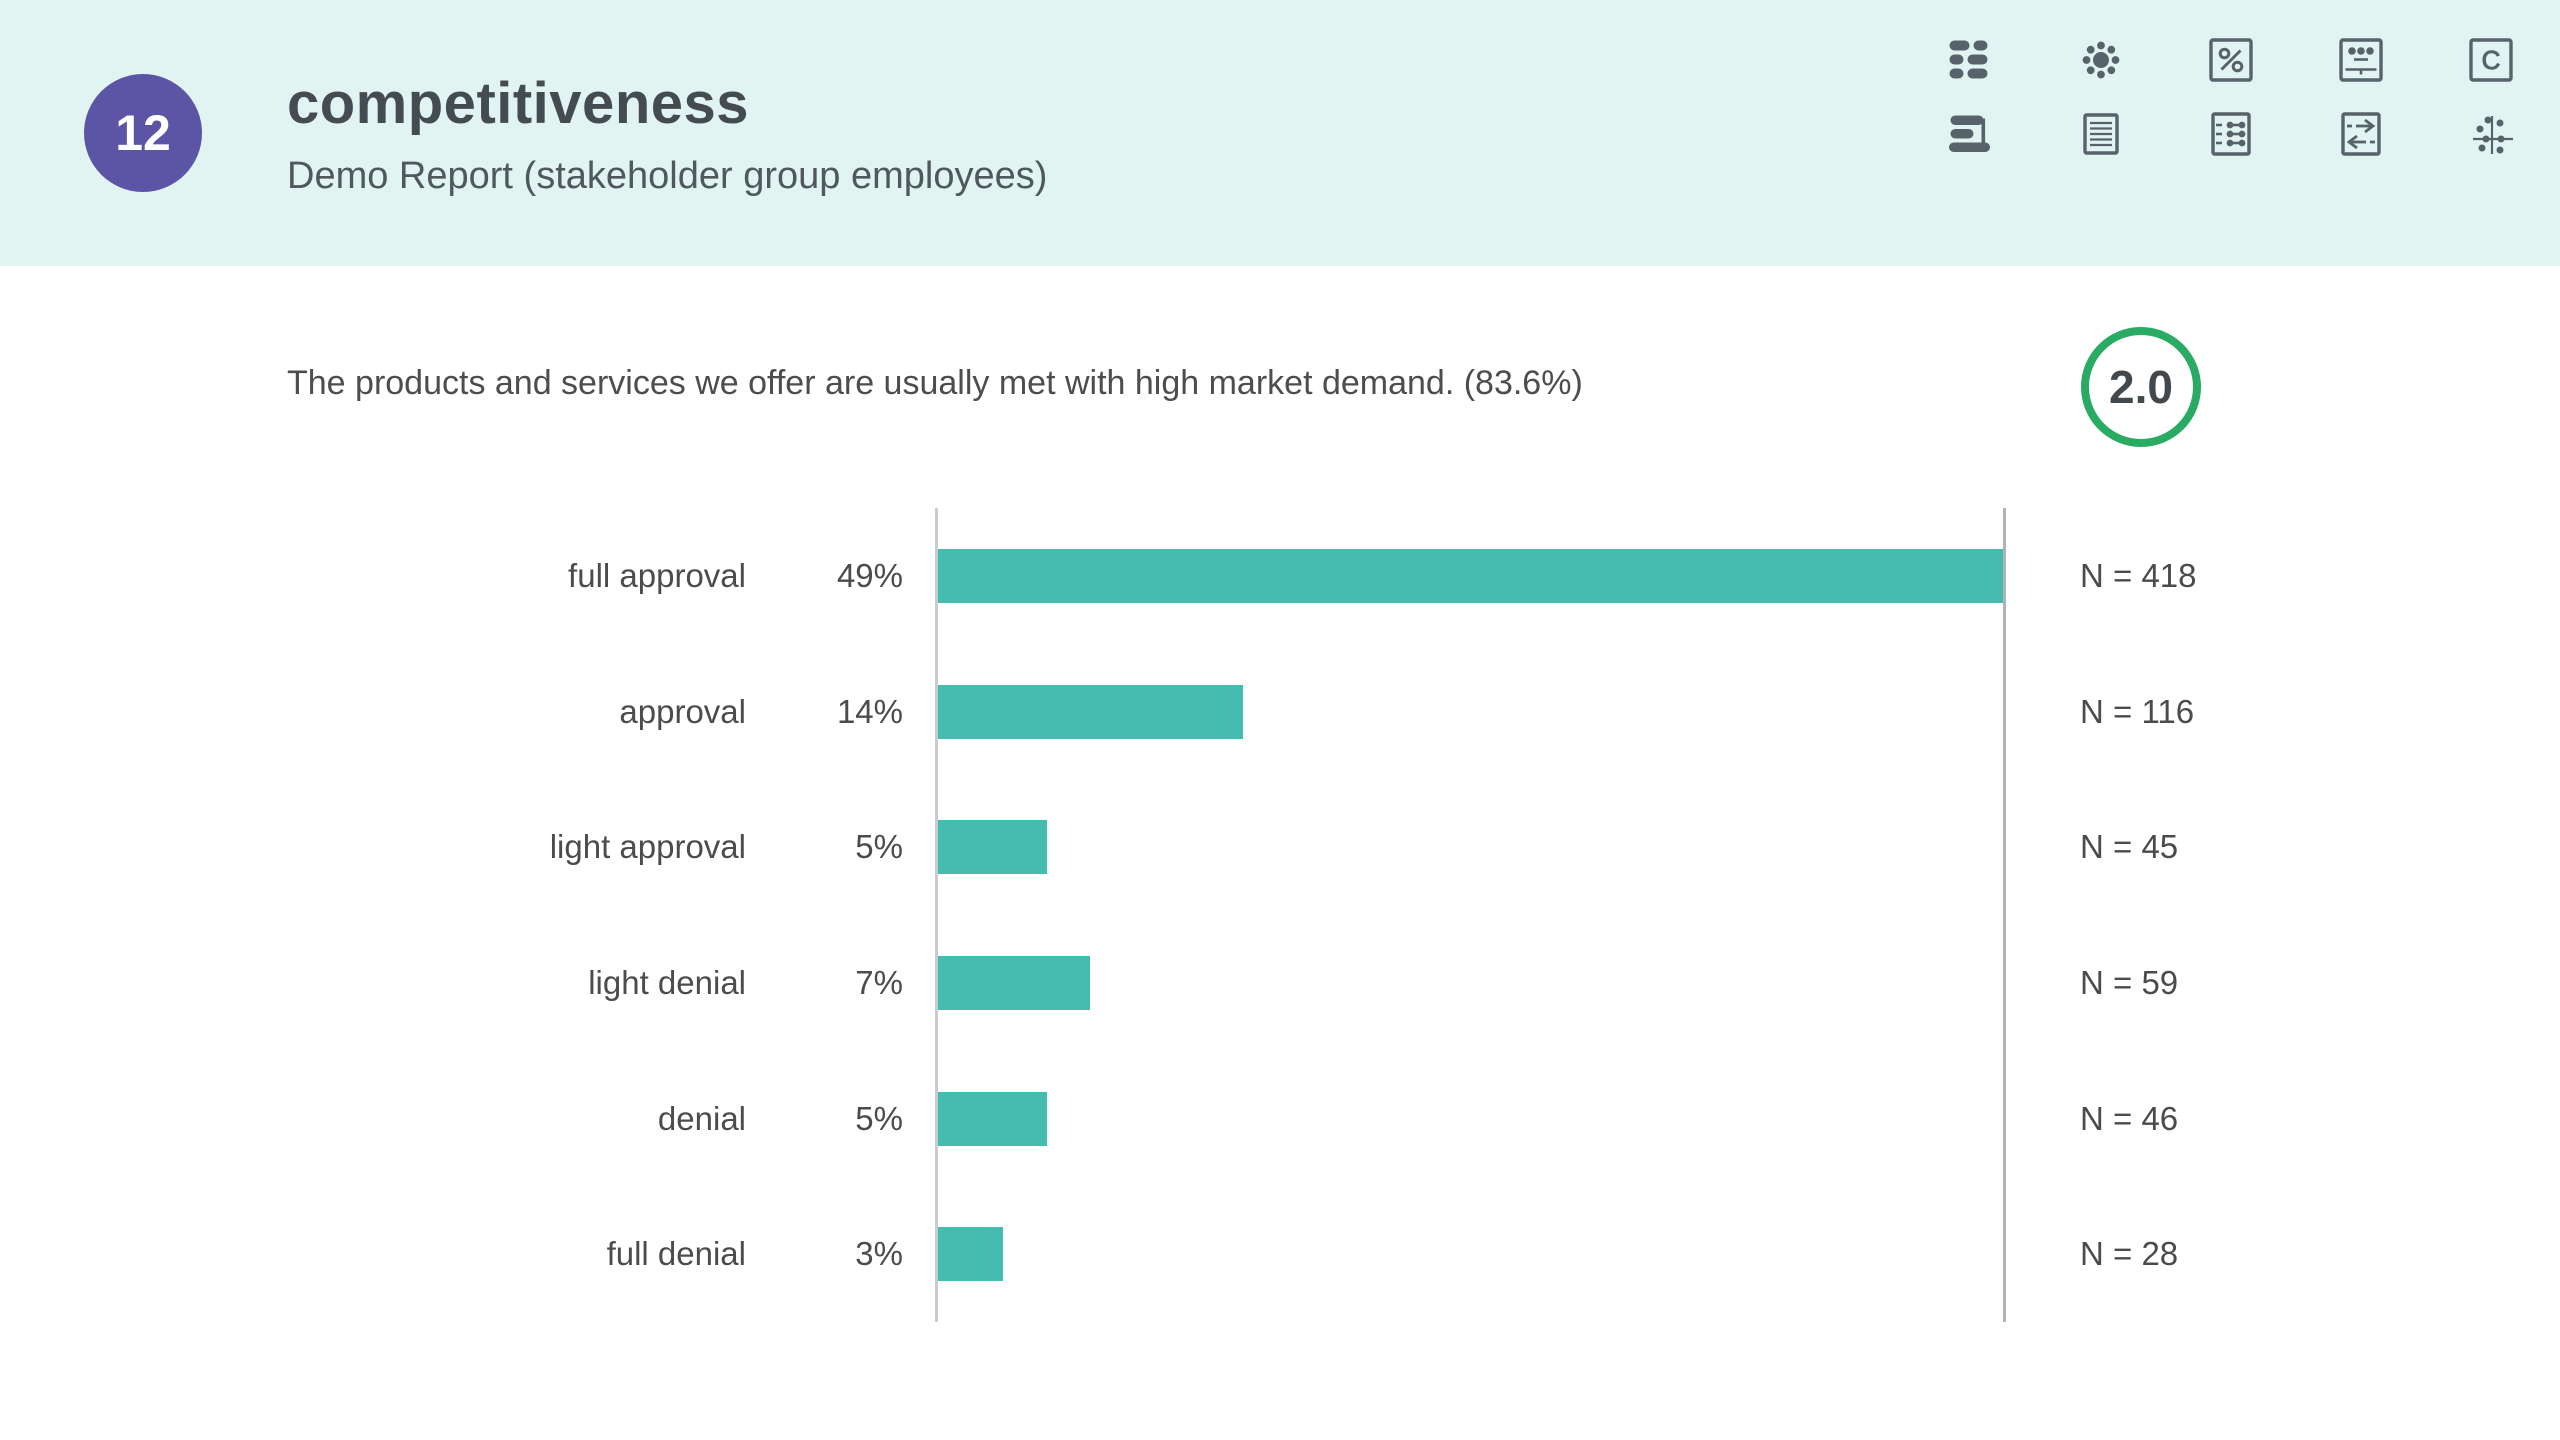 This screenshot has height=1440, width=2560. What do you see at coordinates (869, 575) in the screenshot?
I see `value-label: 49%` at bounding box center [869, 575].